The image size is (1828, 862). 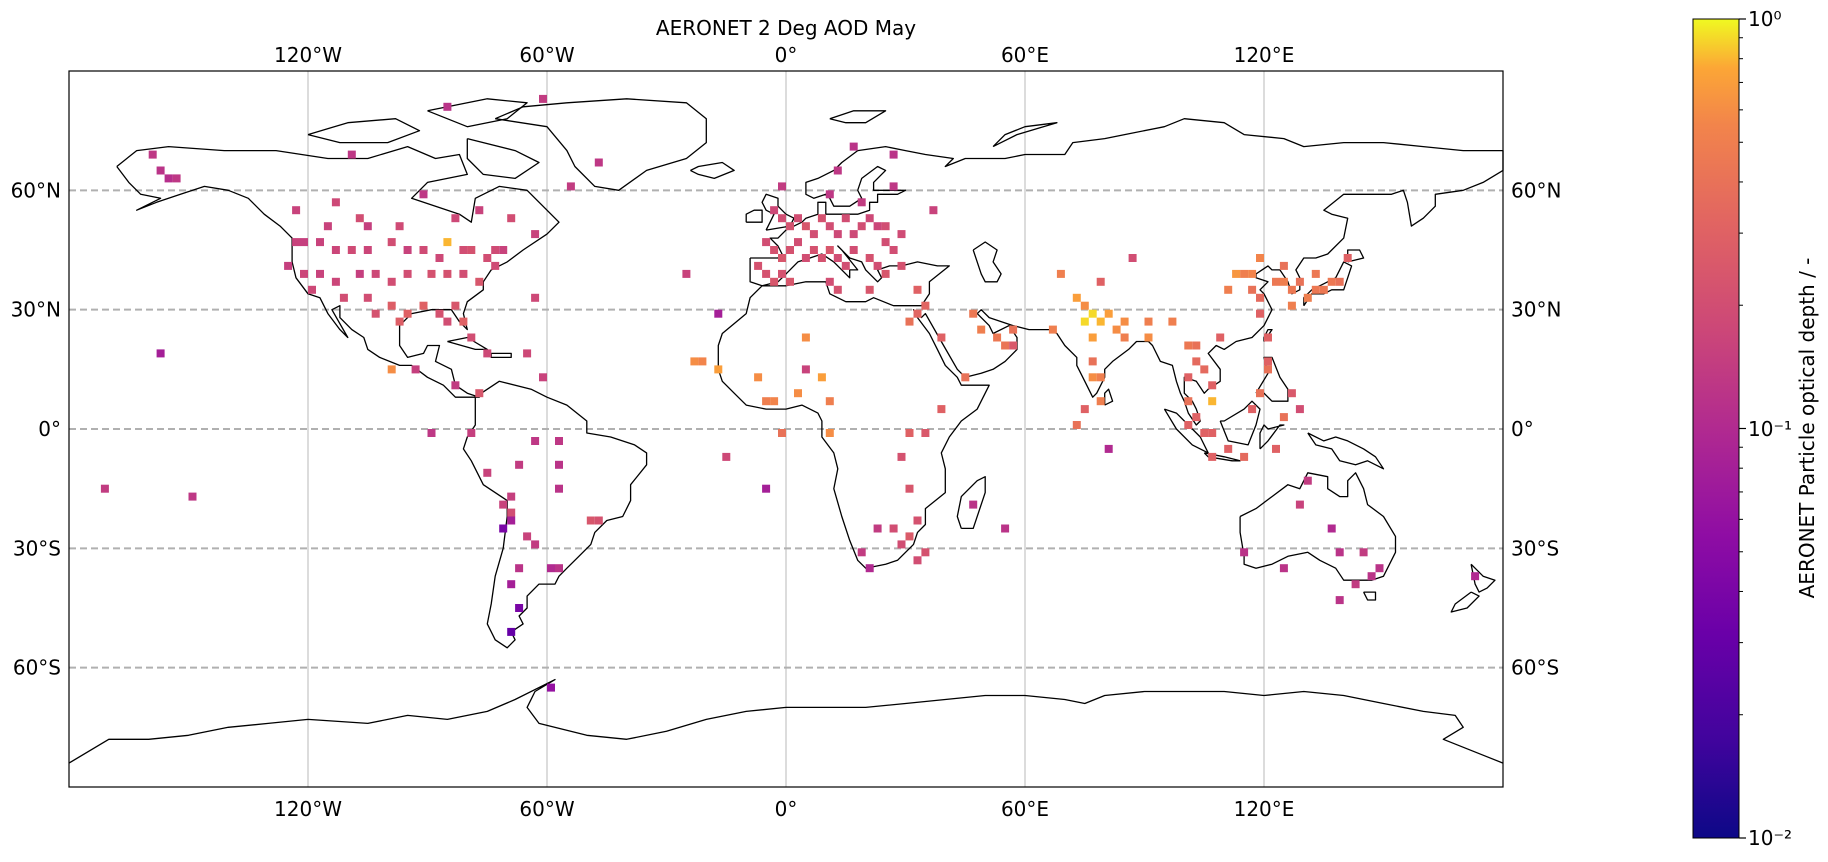 I want to click on colorbar-label: AERONET Particle optical depth / -, so click(x=1807, y=428).